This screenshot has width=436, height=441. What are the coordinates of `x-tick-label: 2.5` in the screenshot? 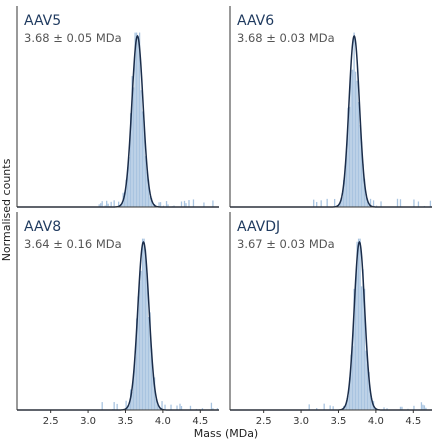 It's located at (51, 421).